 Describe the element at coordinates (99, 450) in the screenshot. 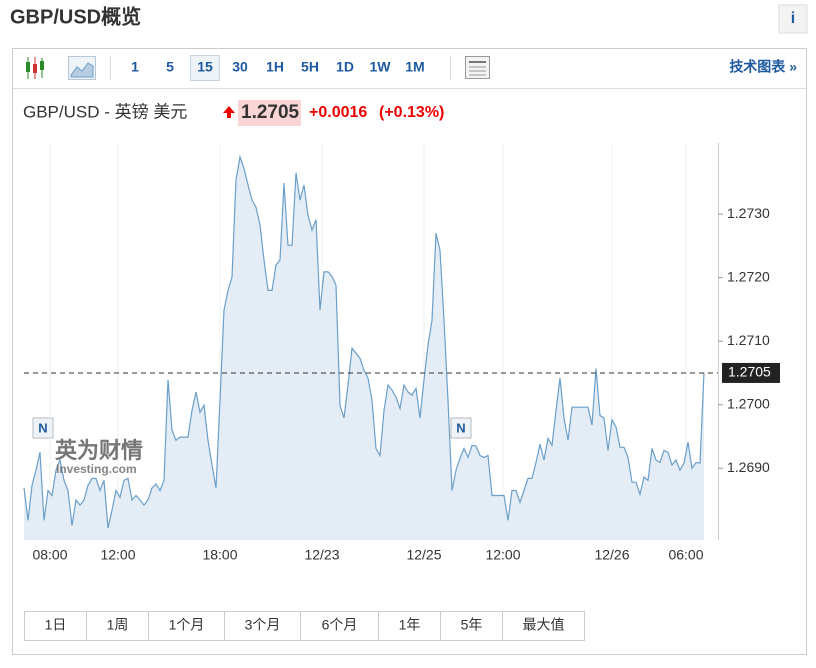

I see `watermark-brand: 英为财情` at that location.